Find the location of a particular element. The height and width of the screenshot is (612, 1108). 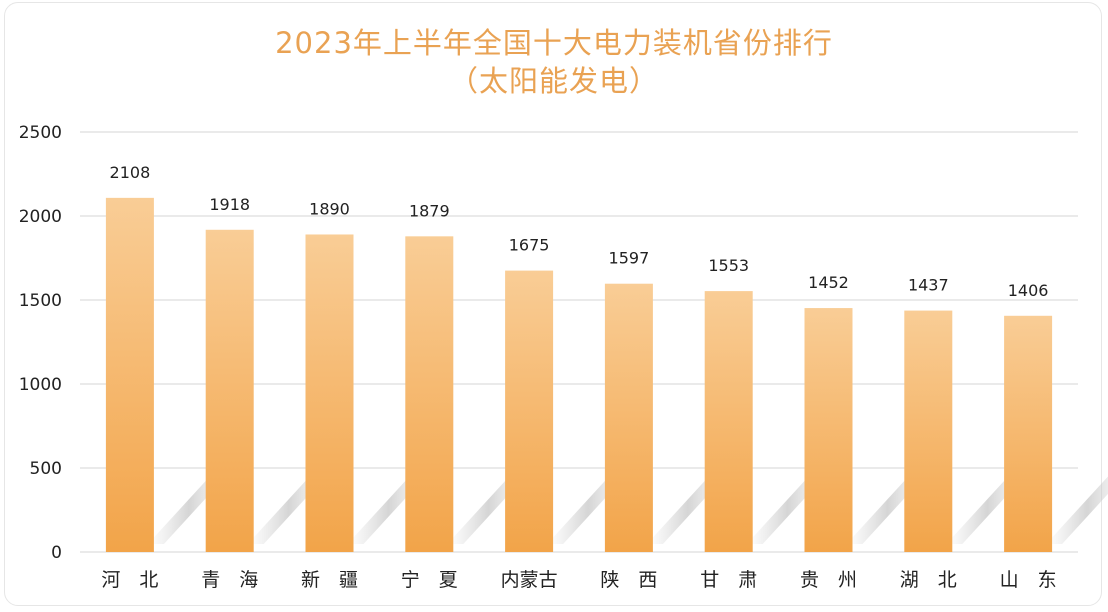

data-label: 1406 is located at coordinates (1028, 290).